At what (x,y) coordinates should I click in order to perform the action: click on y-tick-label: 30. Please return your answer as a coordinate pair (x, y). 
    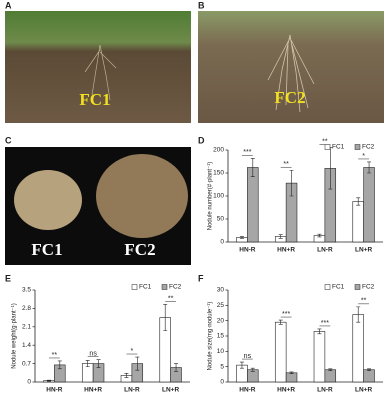
    Looking at the image, I should click on (221, 290).